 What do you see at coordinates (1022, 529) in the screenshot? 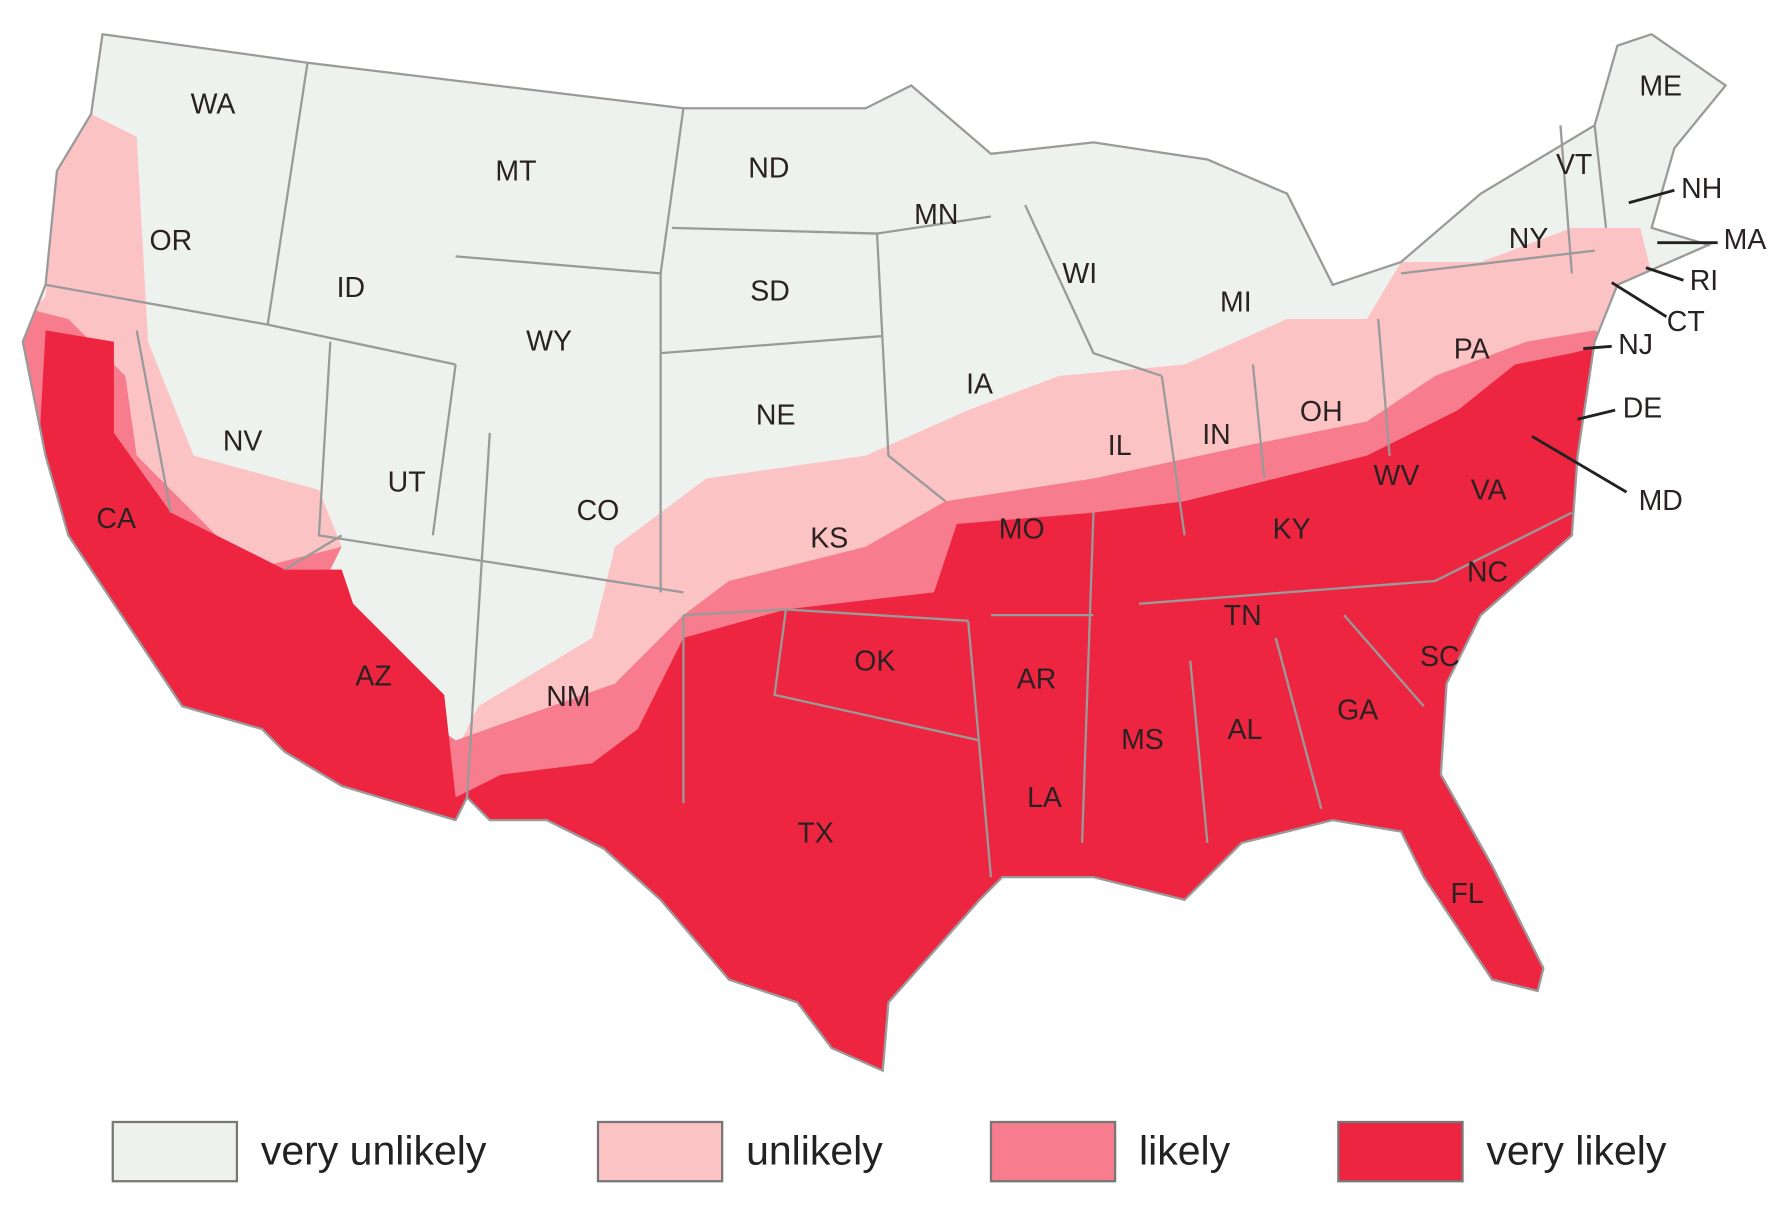
I see `state-label: MO` at bounding box center [1022, 529].